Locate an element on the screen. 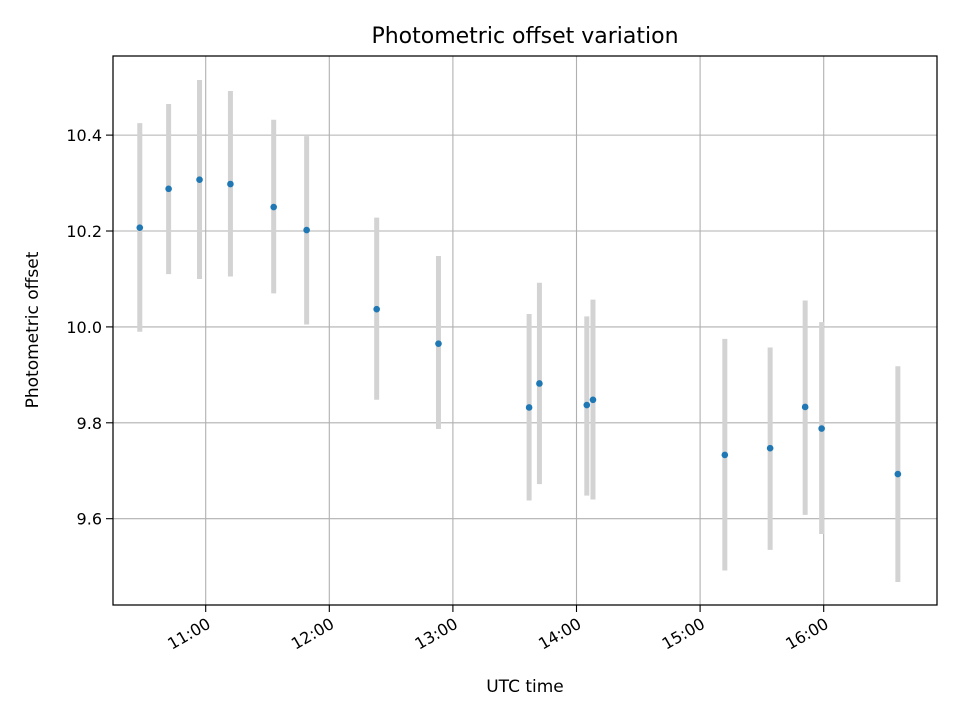 The image size is (960, 720). y-axis-label: Photometric offset is located at coordinates (33, 329).